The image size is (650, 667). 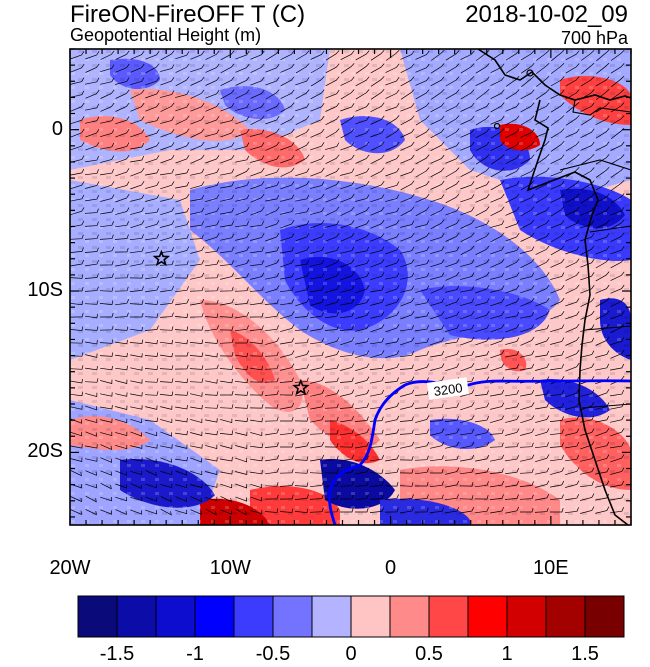 I want to click on valid-time: 2018-10-02_09, so click(x=546, y=14).